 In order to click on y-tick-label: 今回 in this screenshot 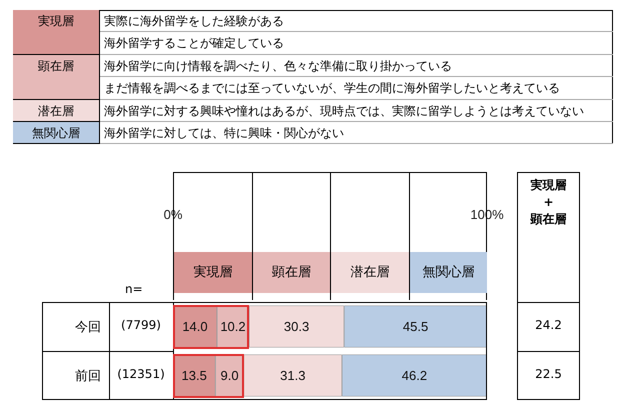, I will do `click(88, 326)`.